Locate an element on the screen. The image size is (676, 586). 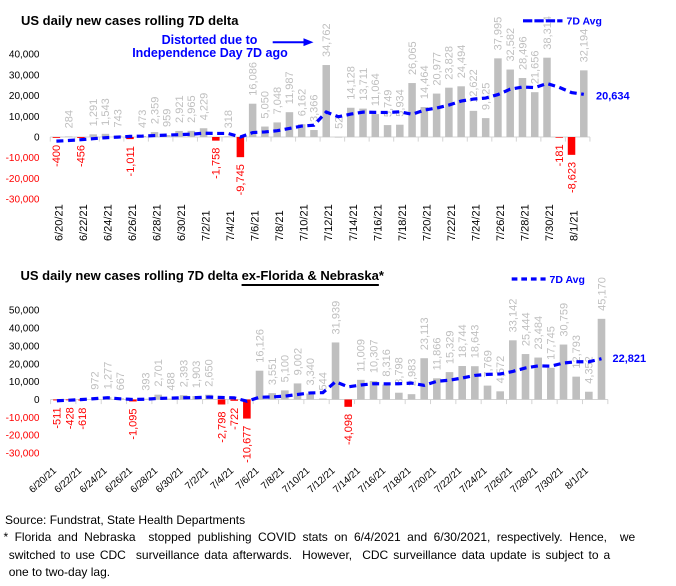
svg-text: -8,623 is located at coordinates (572, 177).